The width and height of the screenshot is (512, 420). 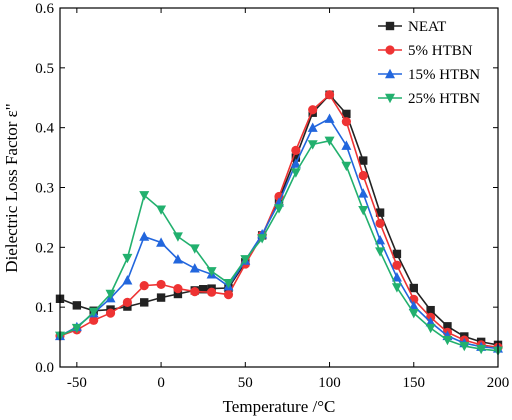 I want to click on legend-label: 25% HTBN, so click(x=444, y=99).